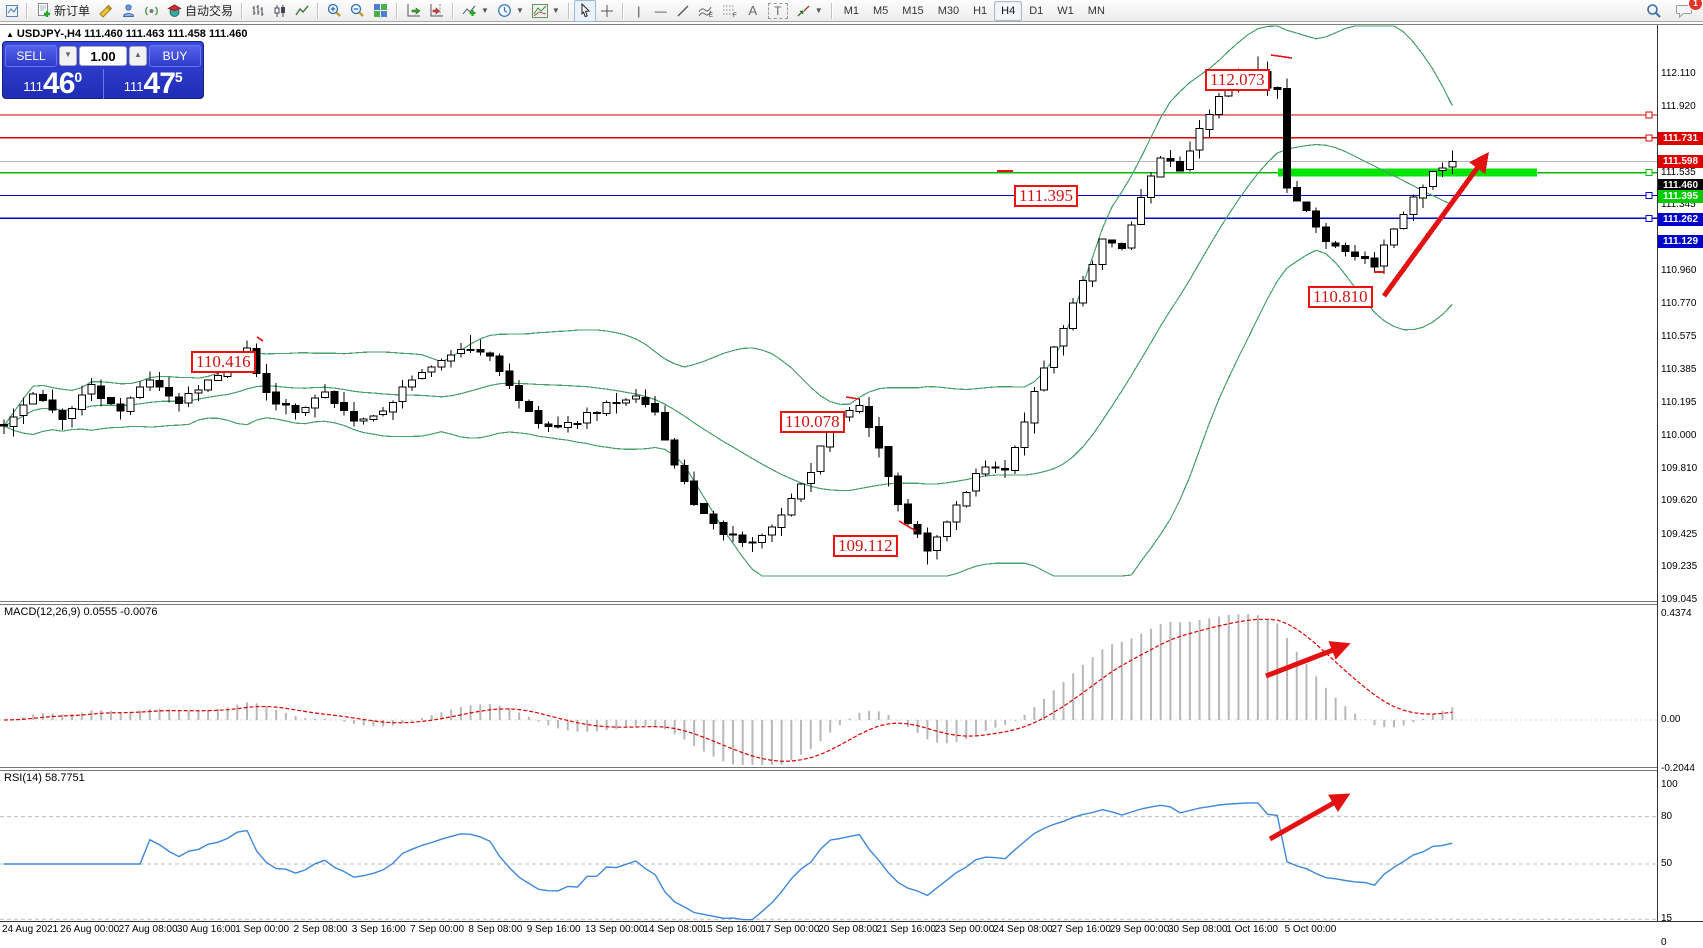 Image resolution: width=1703 pixels, height=948 pixels. Describe the element at coordinates (151, 11) in the screenshot. I see `signals-button` at that location.